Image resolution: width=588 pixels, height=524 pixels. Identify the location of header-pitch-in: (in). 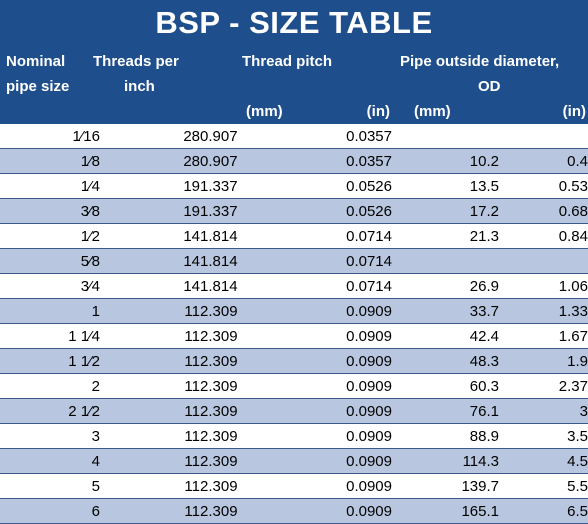
(378, 111).